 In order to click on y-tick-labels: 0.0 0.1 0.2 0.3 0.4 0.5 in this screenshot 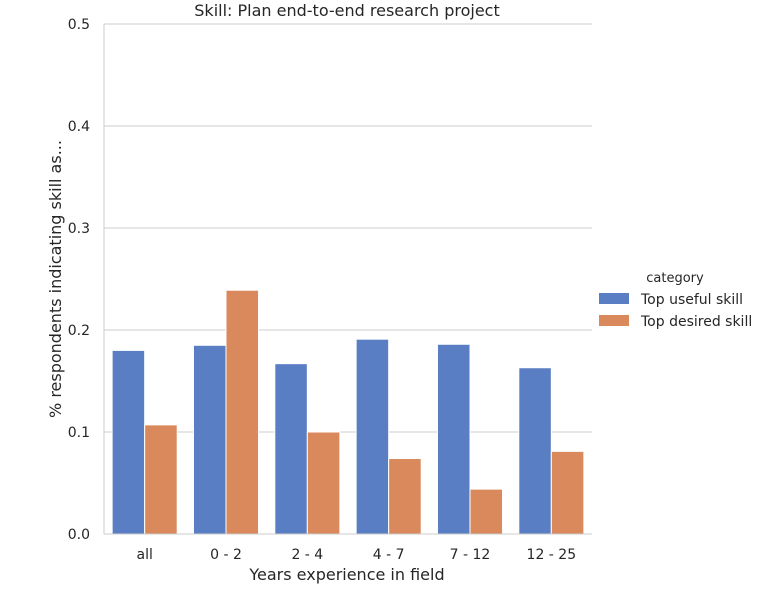, I will do `click(79, 280)`.